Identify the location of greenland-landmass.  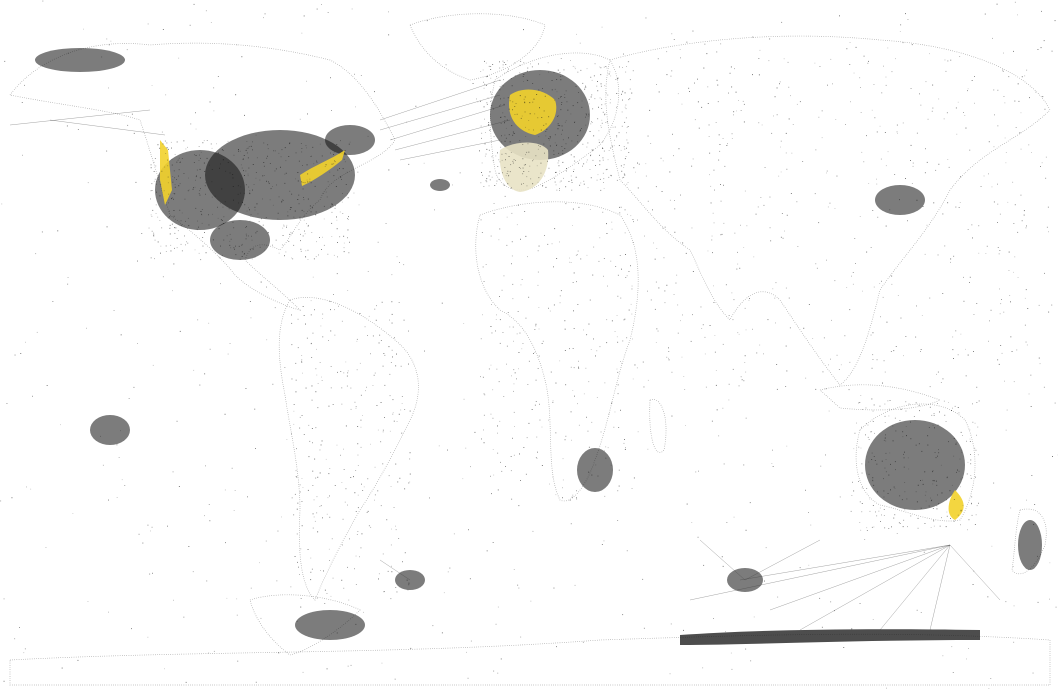
(477, 47).